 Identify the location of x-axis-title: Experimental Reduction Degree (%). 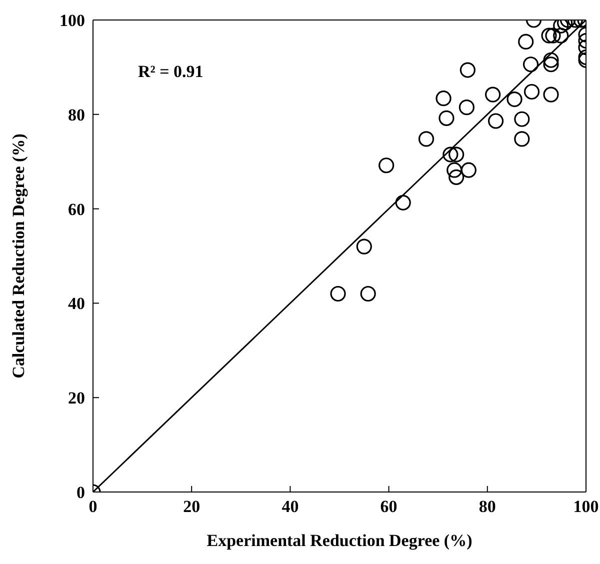
(339, 540).